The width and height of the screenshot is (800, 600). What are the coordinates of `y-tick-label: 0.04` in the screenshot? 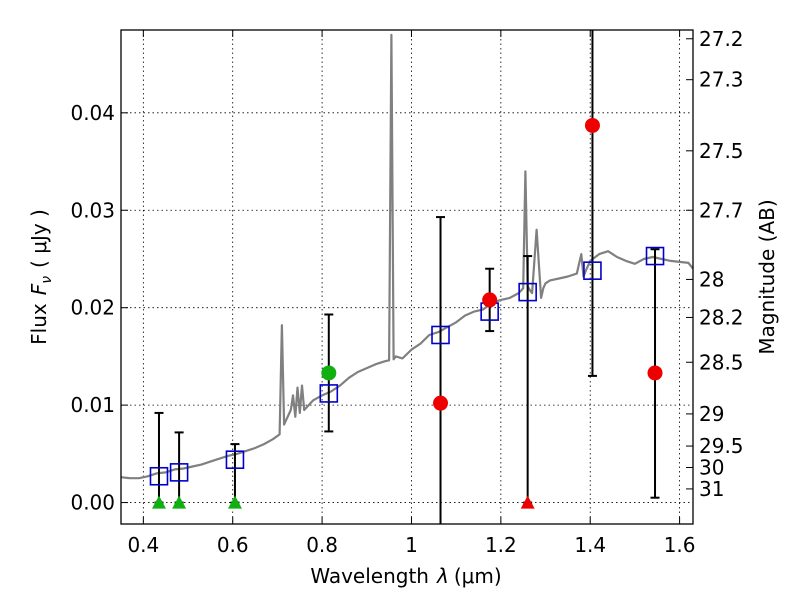 It's located at (92, 113).